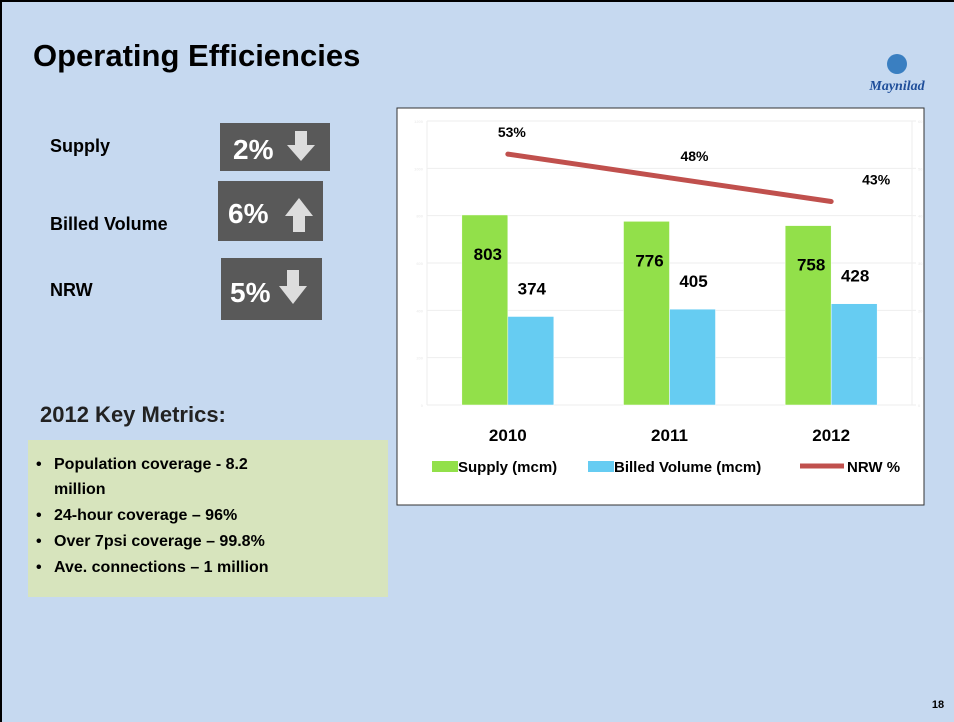  Describe the element at coordinates (876, 179) in the screenshot. I see `data-label: 43%` at that location.